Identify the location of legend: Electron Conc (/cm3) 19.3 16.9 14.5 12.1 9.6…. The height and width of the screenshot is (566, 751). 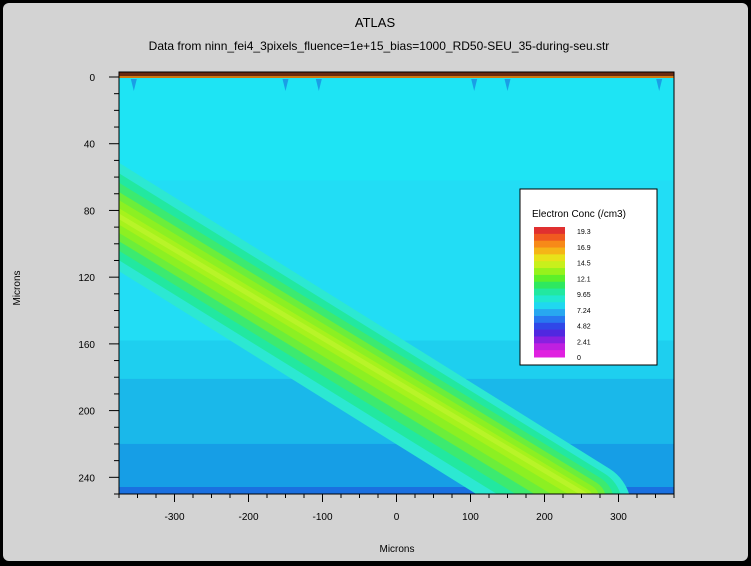
(588, 277).